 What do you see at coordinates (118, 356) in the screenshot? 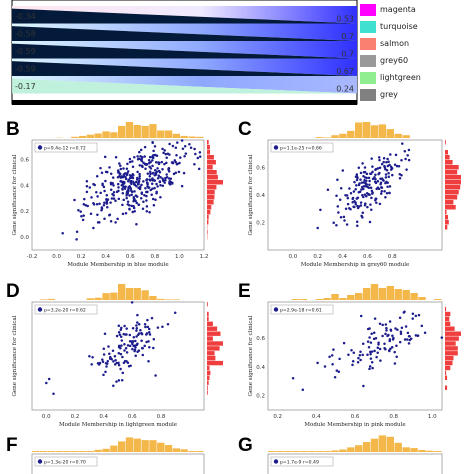
I see `plot-area` at bounding box center [118, 356].